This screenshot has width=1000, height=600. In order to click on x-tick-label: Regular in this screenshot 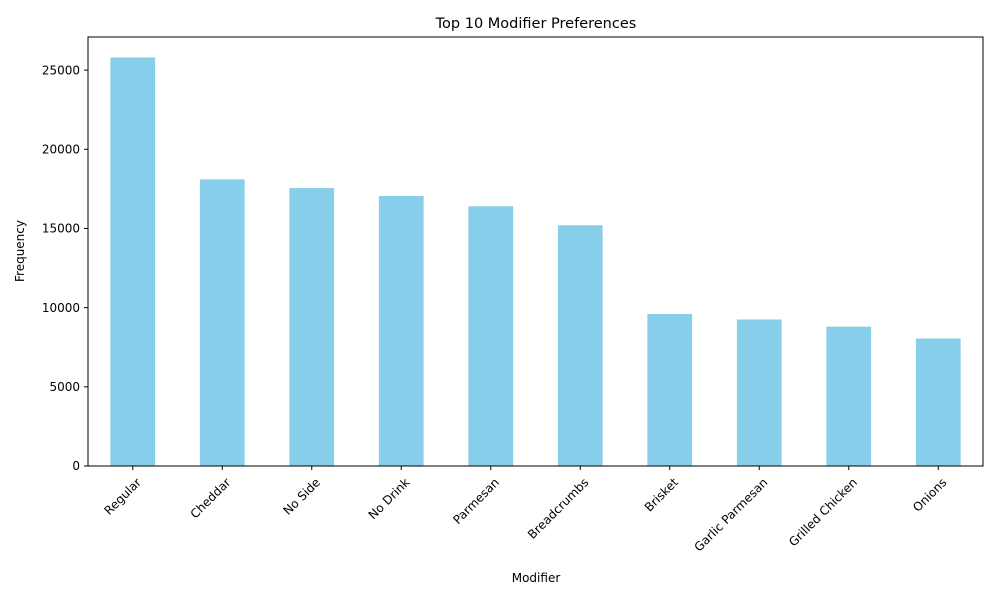, I will do `click(123, 496)`.